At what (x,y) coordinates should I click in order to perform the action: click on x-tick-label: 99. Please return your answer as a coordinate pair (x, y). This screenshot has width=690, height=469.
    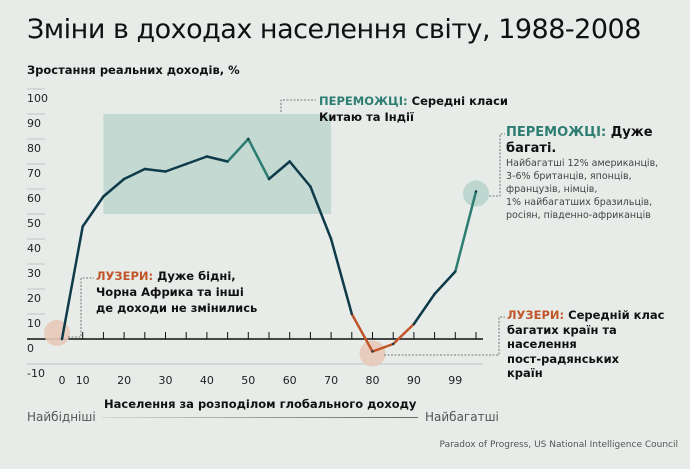
    Looking at the image, I should click on (455, 380).